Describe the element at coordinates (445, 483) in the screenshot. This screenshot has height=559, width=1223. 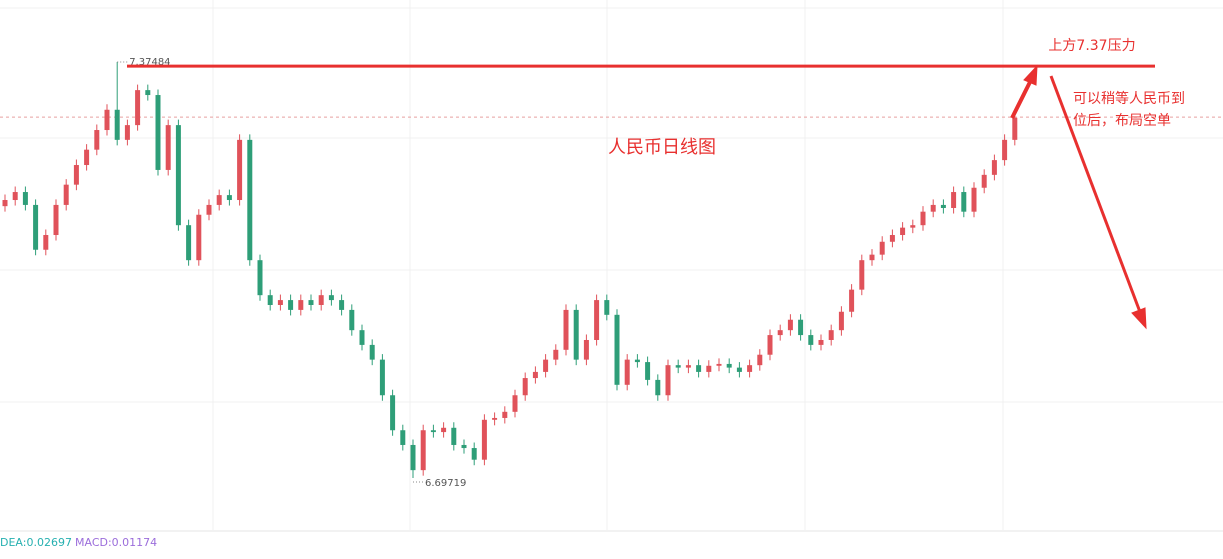
I see `low-label: 6.69719` at that location.